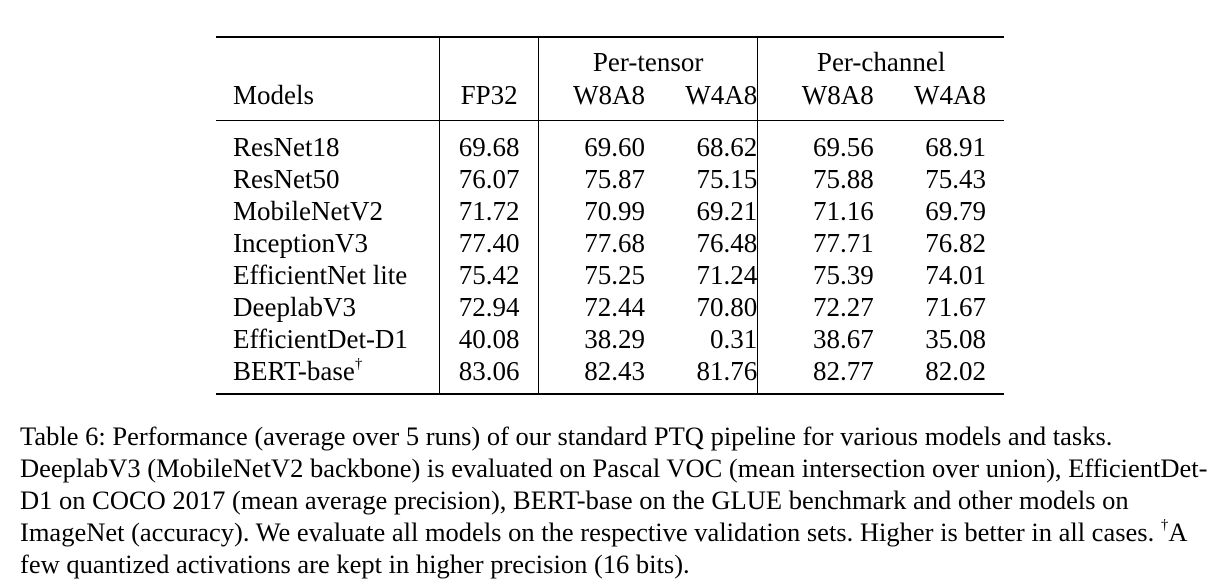  What do you see at coordinates (489, 307) in the screenshot?
I see `fp32-cell: 72.94` at bounding box center [489, 307].